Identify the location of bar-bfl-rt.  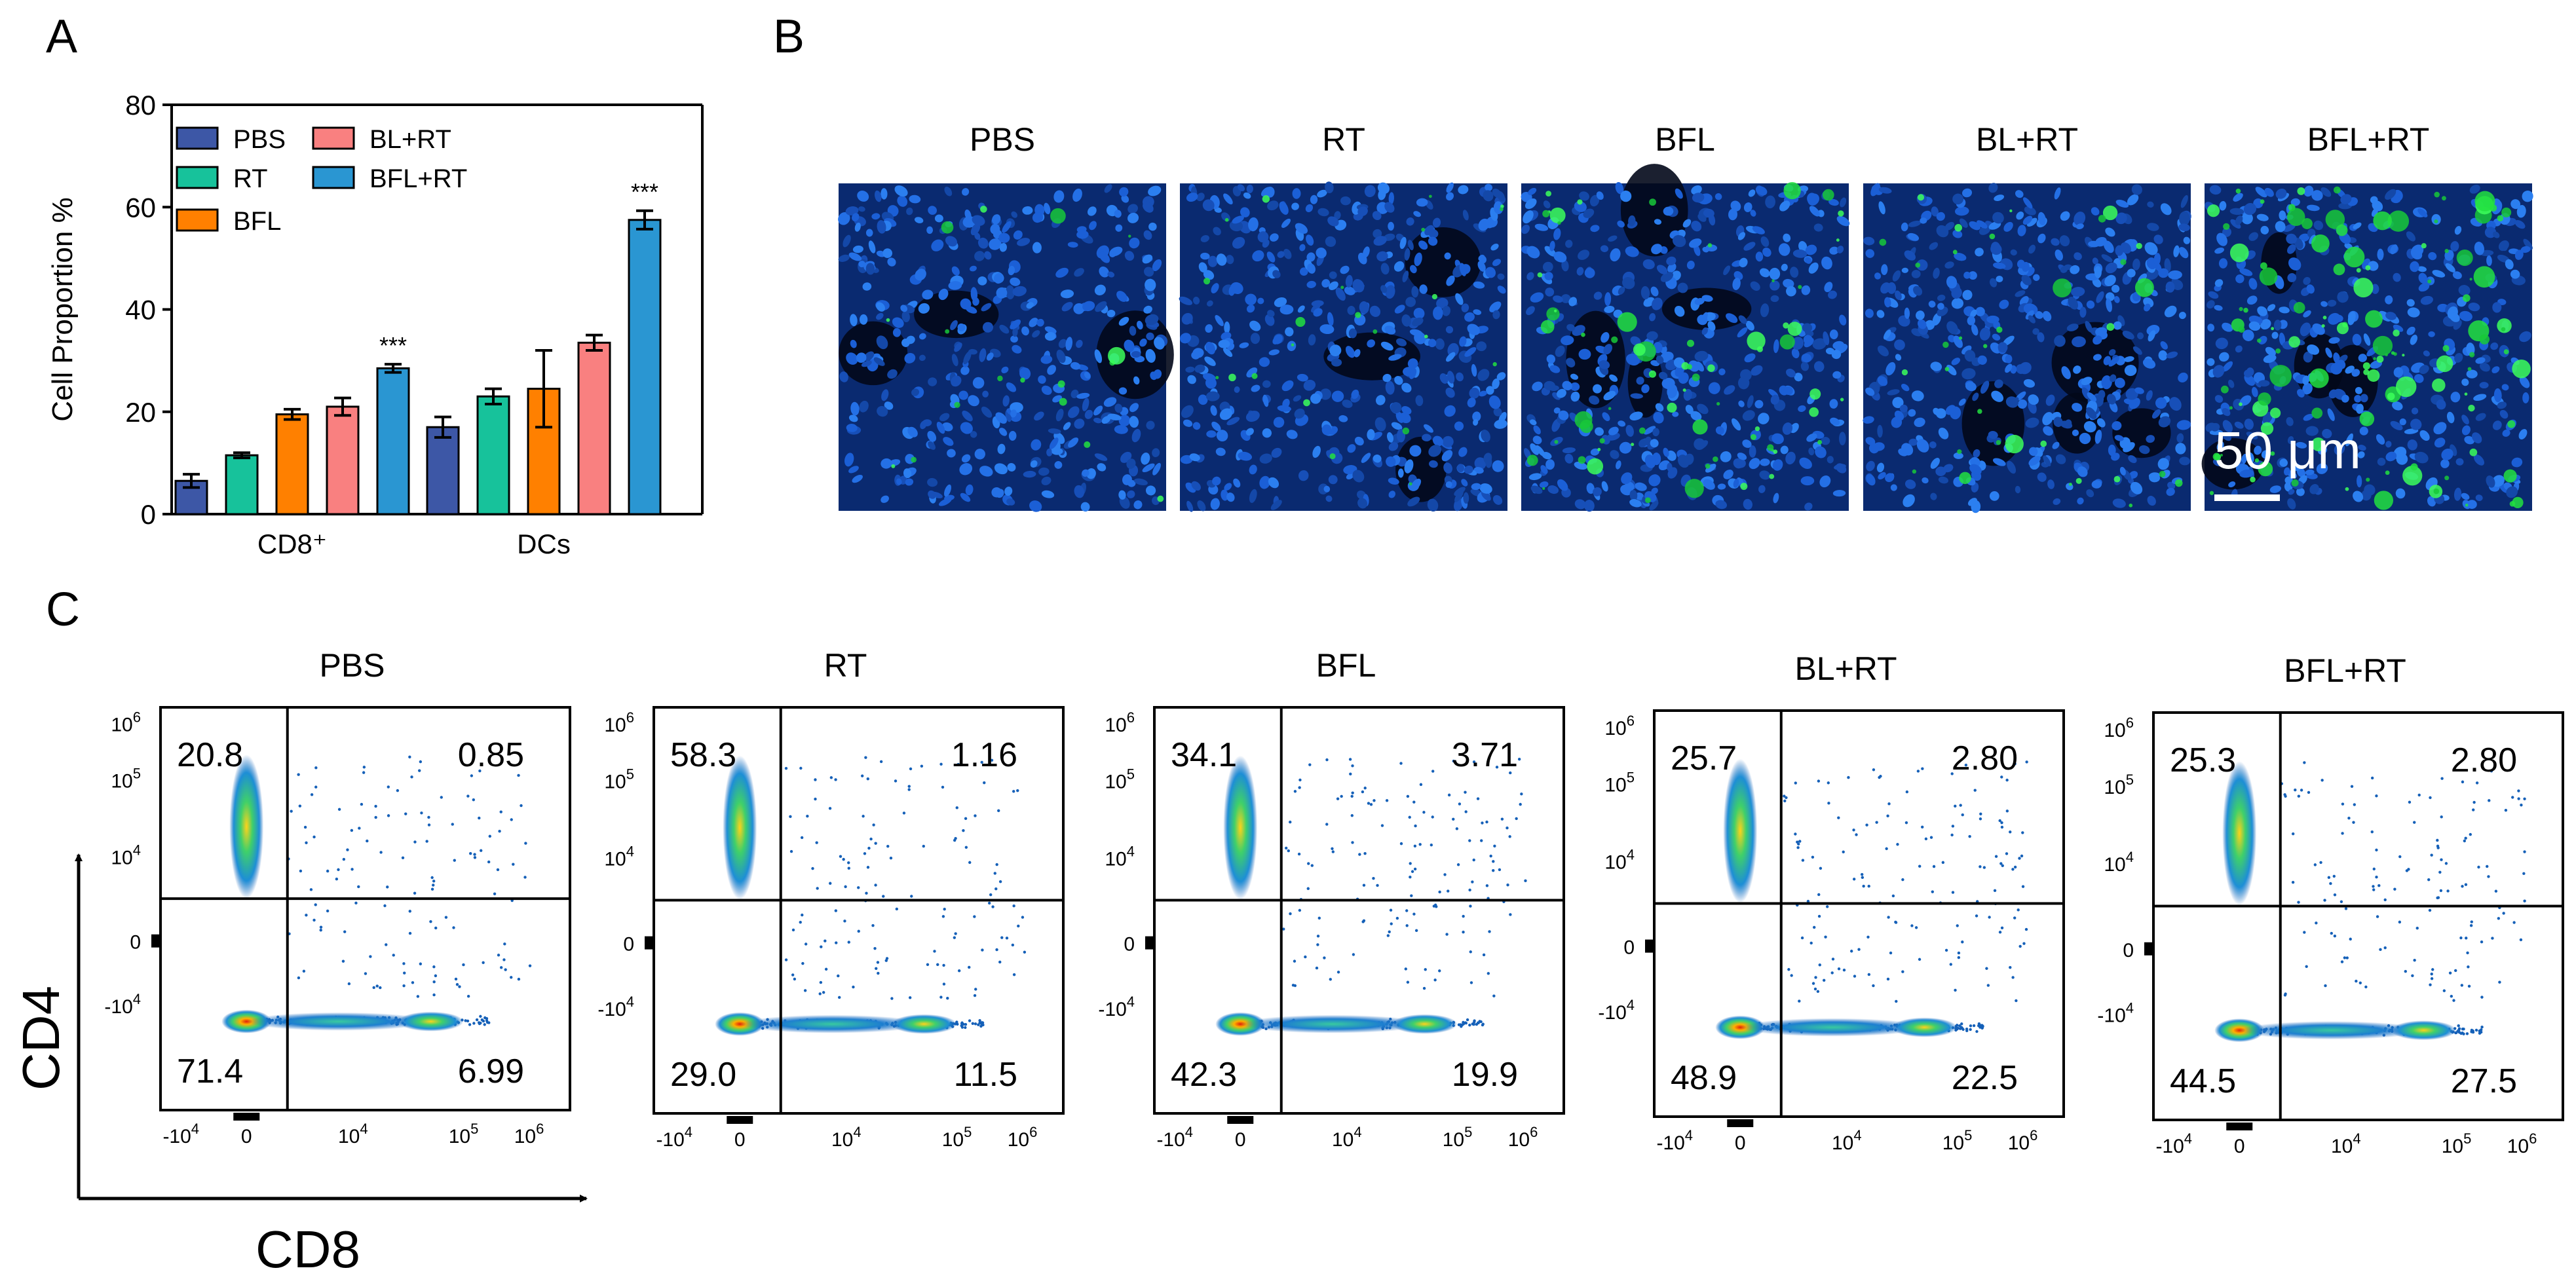
(645, 367).